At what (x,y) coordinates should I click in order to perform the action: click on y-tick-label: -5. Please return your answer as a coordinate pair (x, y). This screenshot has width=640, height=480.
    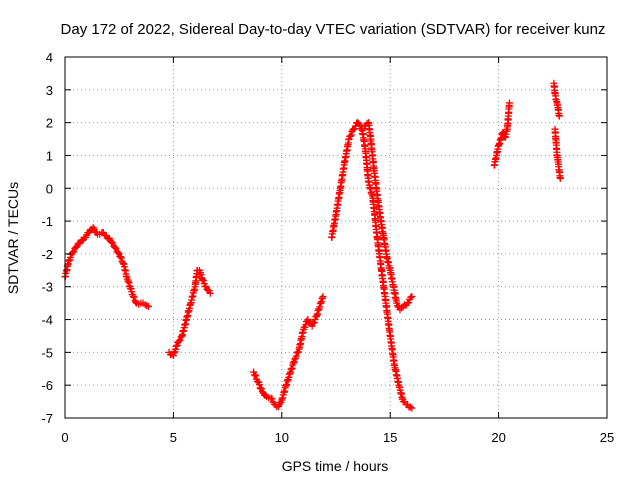
    Looking at the image, I should click on (47, 352).